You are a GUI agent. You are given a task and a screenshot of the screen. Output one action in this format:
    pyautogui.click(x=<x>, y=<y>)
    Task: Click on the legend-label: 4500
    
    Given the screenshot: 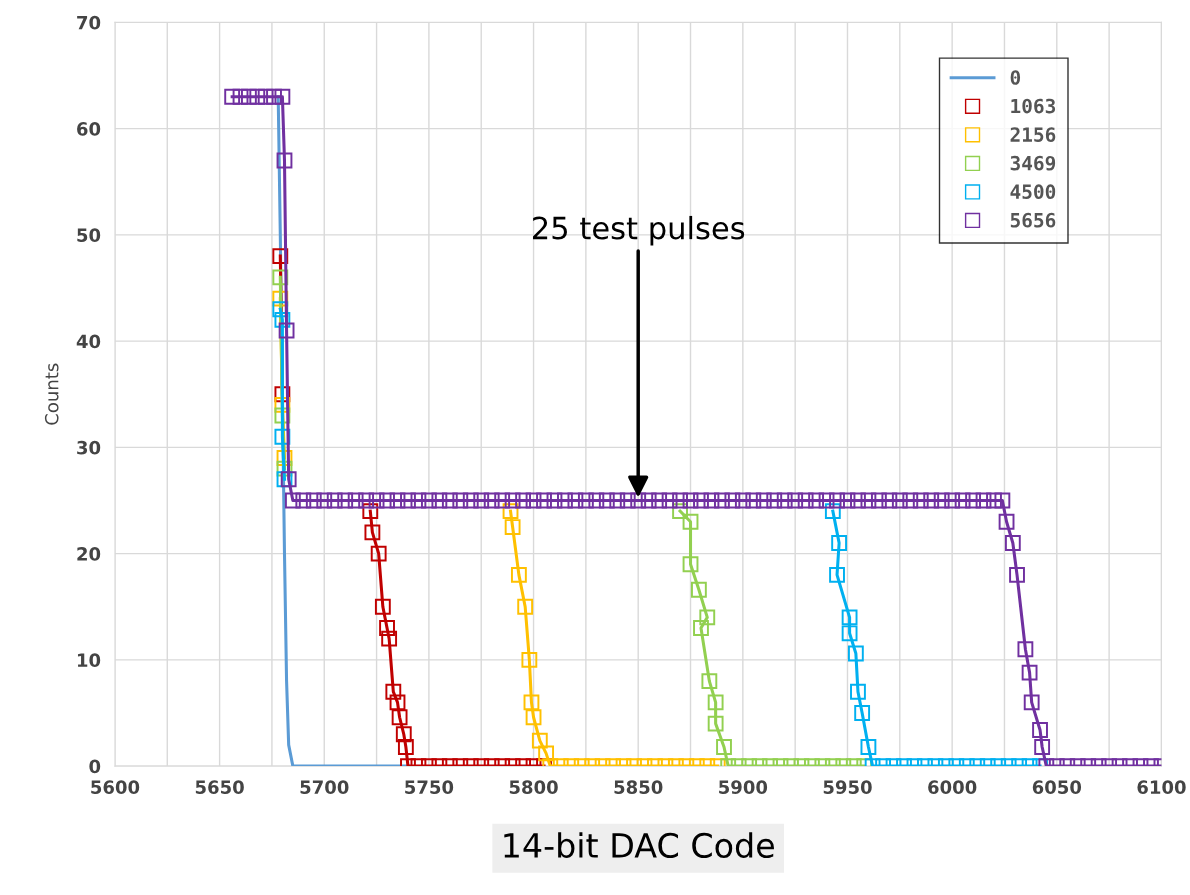 What is the action you would take?
    pyautogui.click(x=1033, y=192)
    